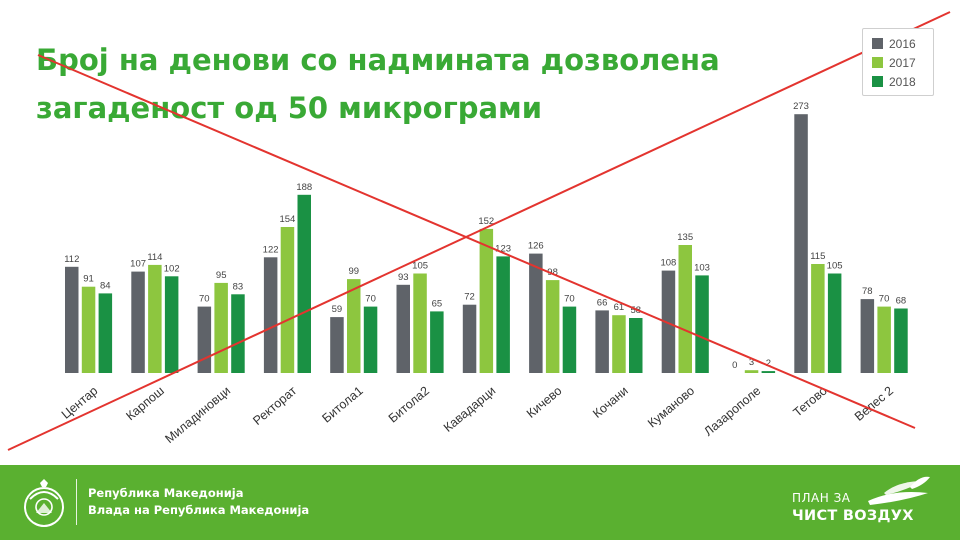 The image size is (960, 540). I want to click on data-label-карпош-2018: 102, so click(172, 268).